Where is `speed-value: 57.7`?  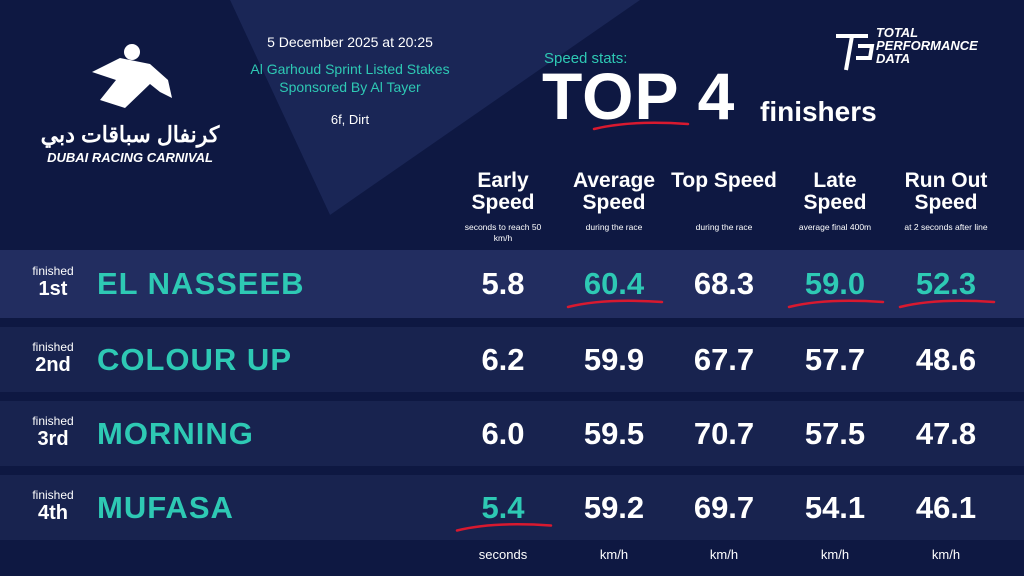
speed-value: 57.7 is located at coordinates (835, 359).